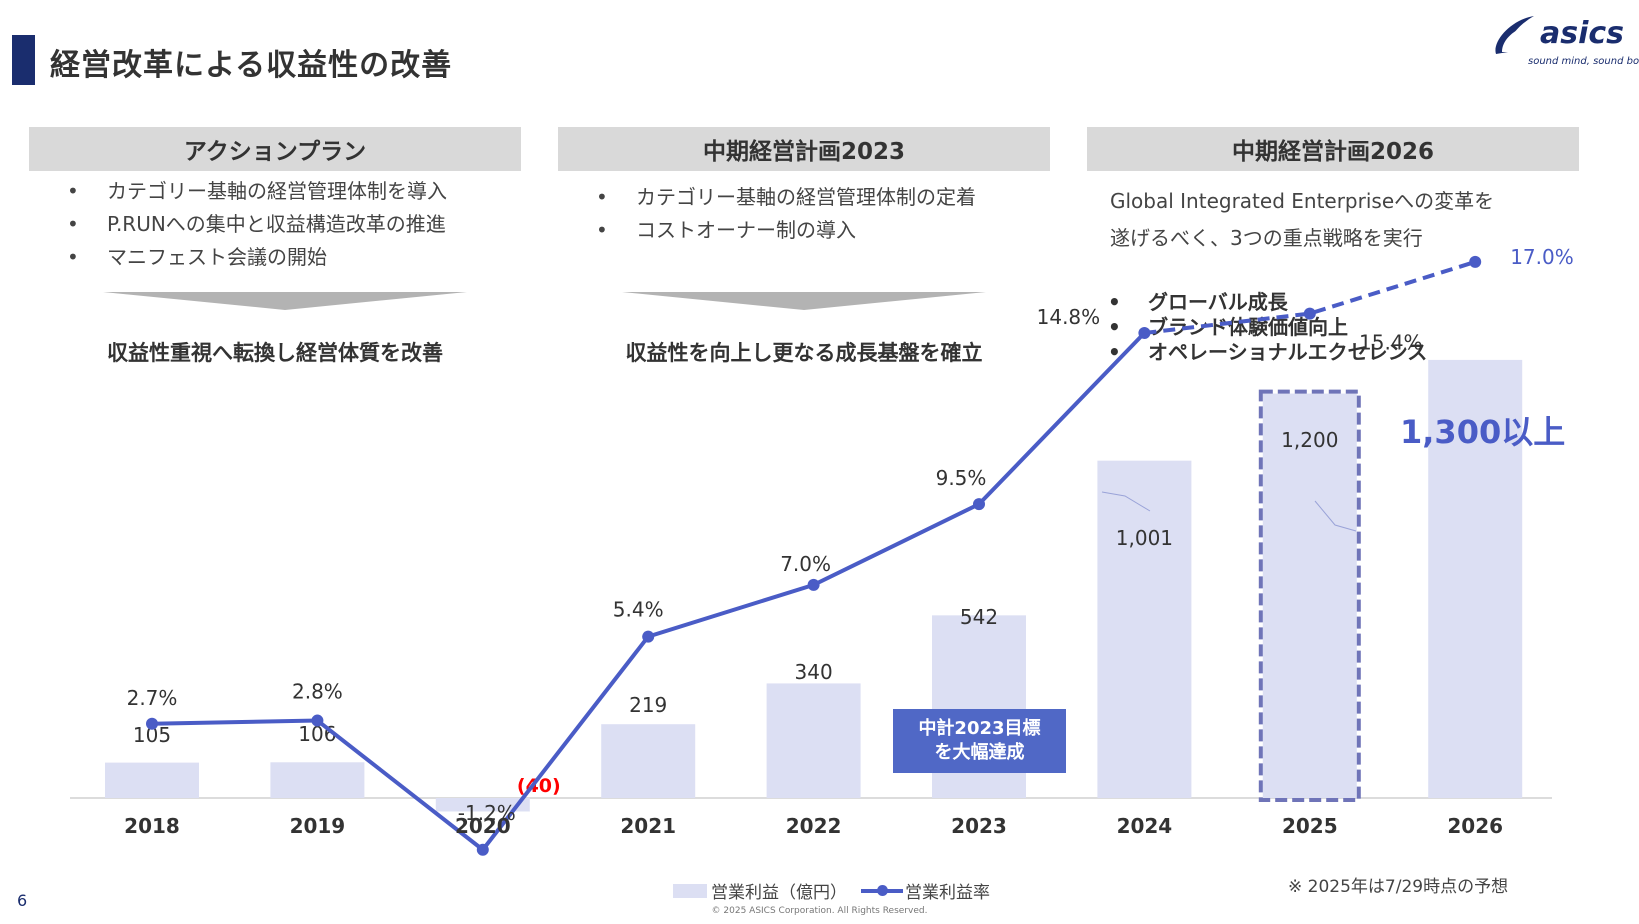 The width and height of the screenshot is (1639, 924). Describe the element at coordinates (1126, 501) in the screenshot. I see `leader-line-2024` at that location.